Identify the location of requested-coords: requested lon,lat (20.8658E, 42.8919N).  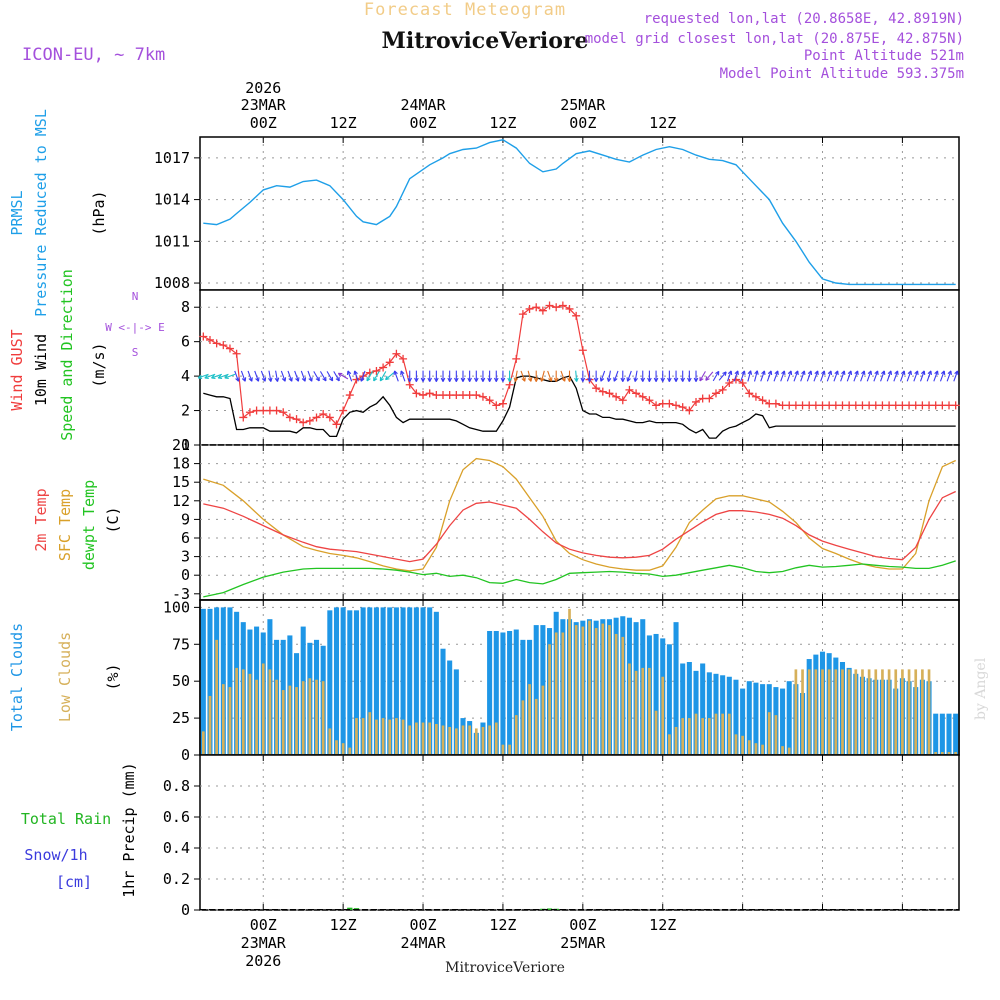
(804, 19).